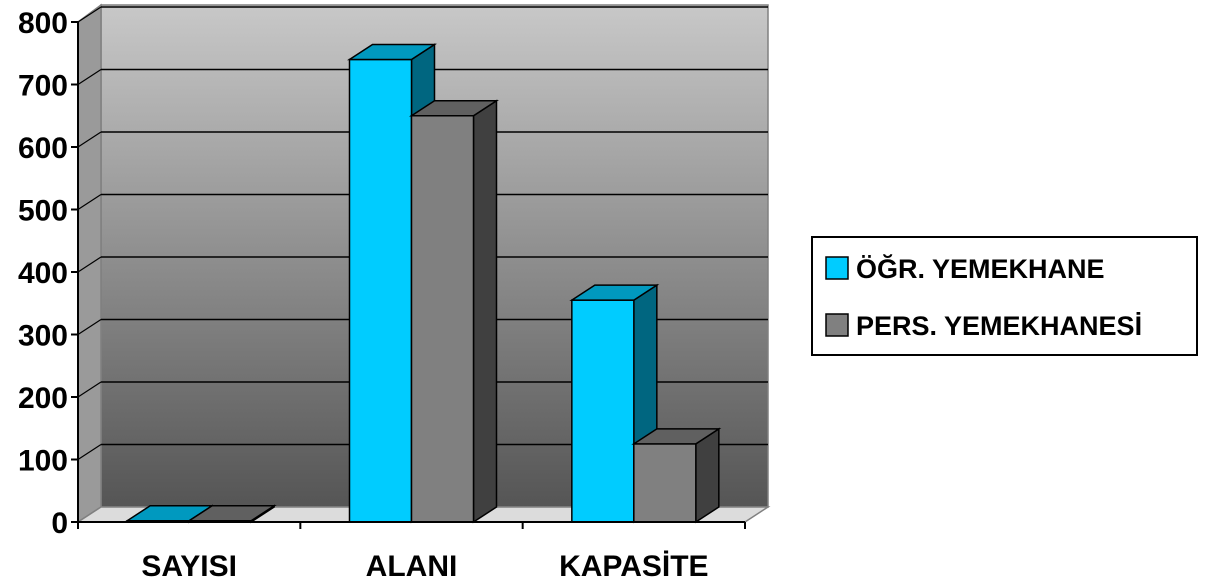 The image size is (1212, 586). What do you see at coordinates (43, 336) in the screenshot?
I see `y-tick-label: 300` at bounding box center [43, 336].